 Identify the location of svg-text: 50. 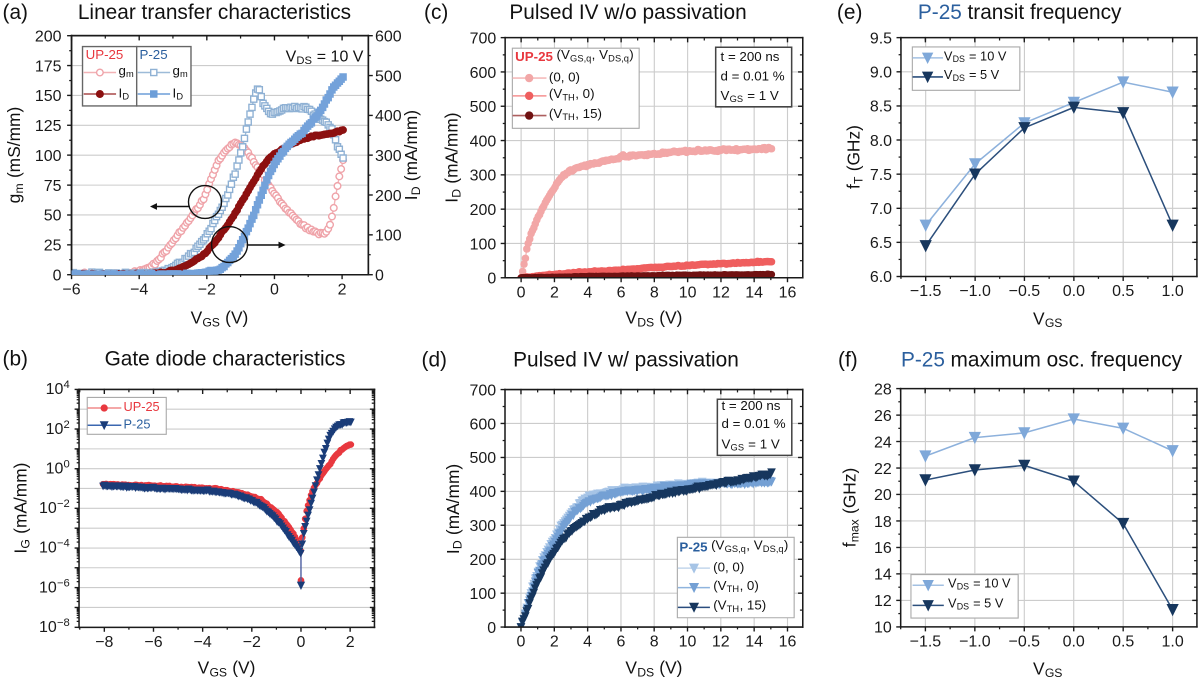
(53, 216).